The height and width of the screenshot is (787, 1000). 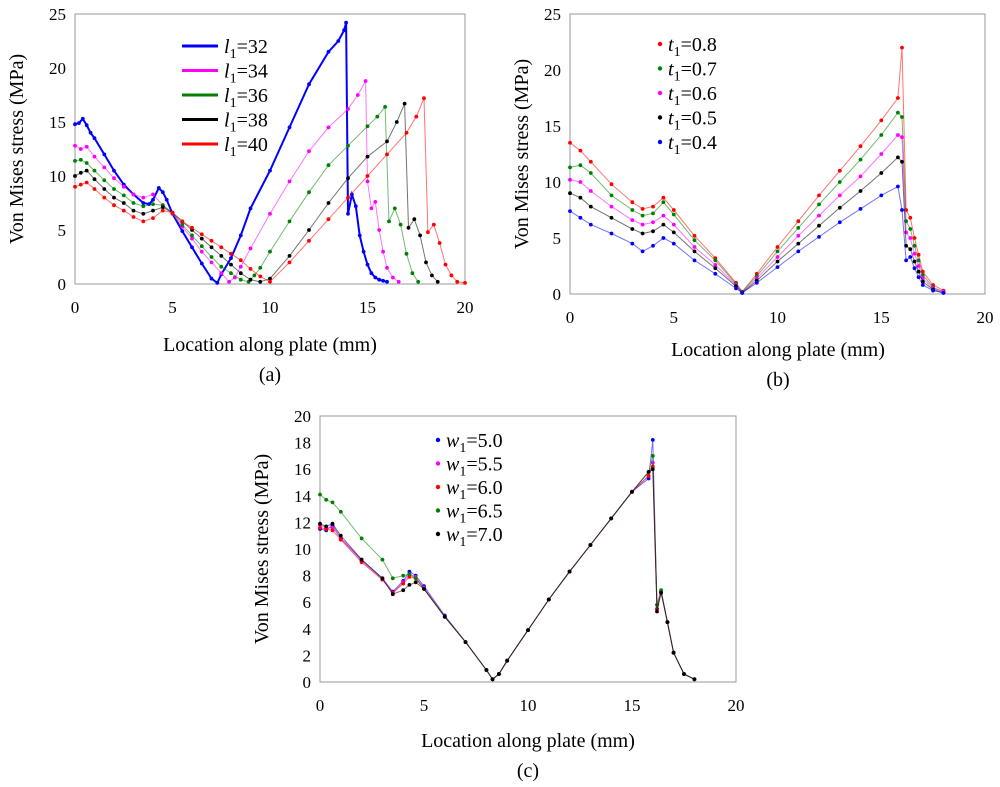 I want to click on legend-value: =5.0, so click(x=484, y=441).